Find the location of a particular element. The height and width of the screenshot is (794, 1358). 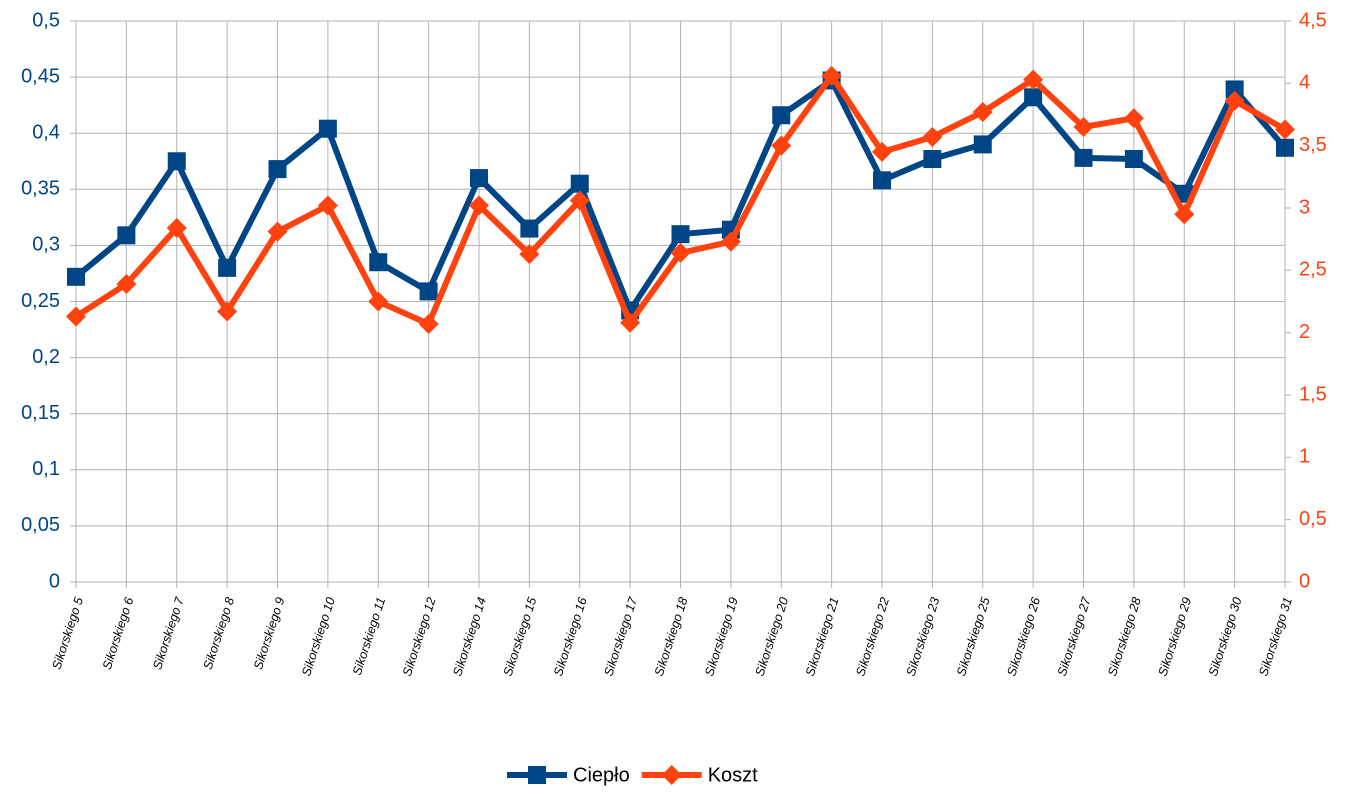

y2-tick-label: 3,5 is located at coordinates (1313, 145).